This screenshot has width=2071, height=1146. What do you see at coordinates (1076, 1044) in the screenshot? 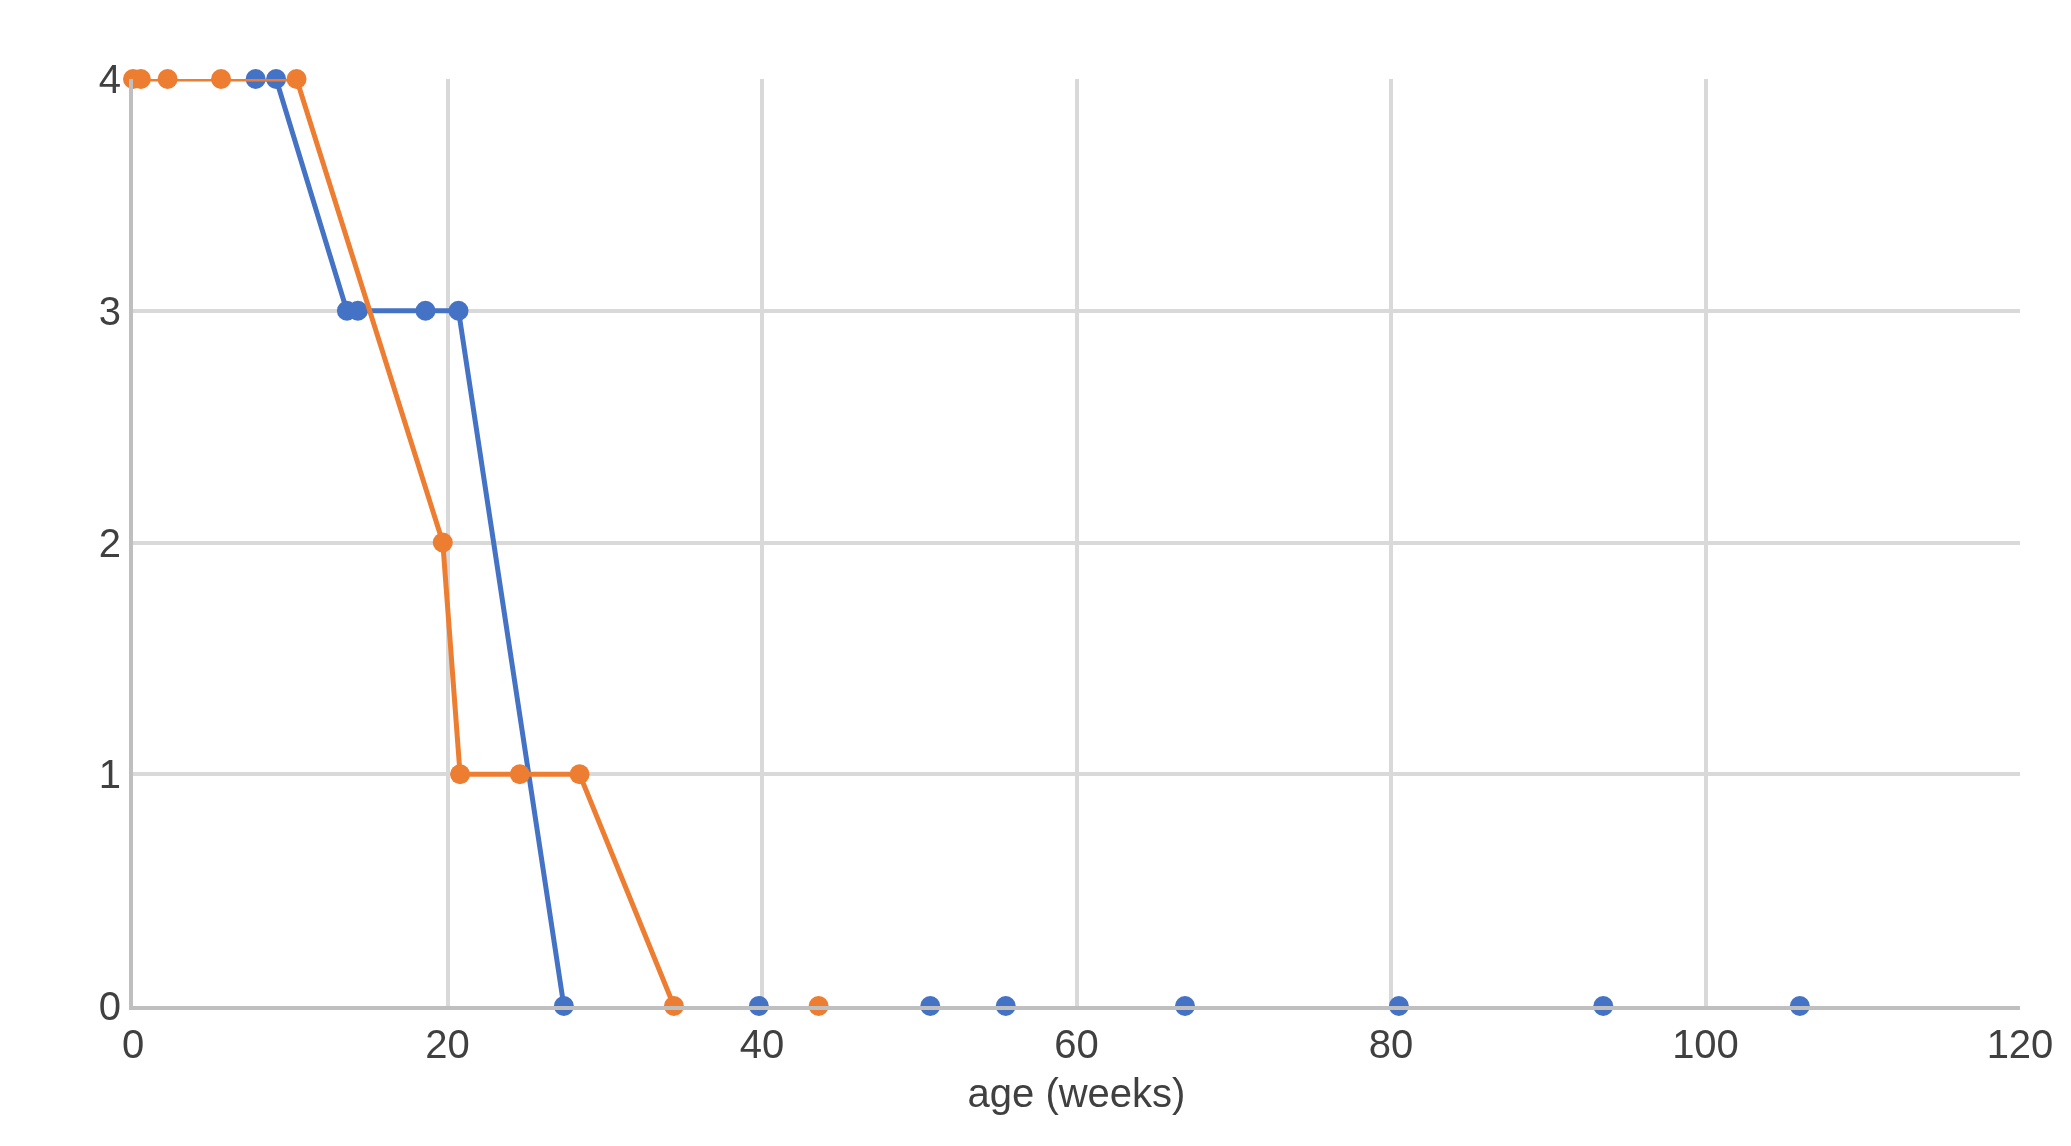
I see `x-tick-label: 60` at bounding box center [1076, 1044].